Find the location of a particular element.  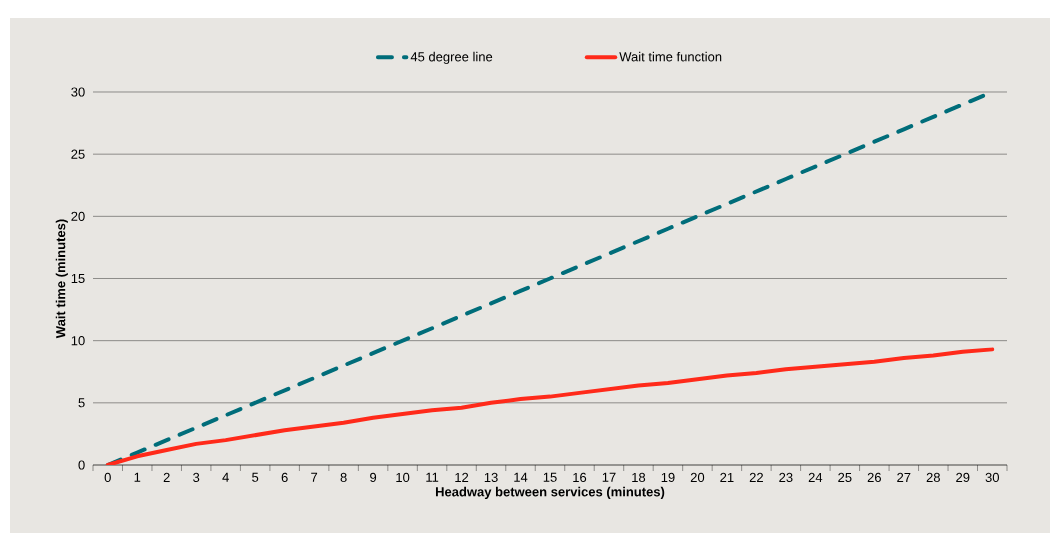

x-tick-label: 15 is located at coordinates (550, 477).